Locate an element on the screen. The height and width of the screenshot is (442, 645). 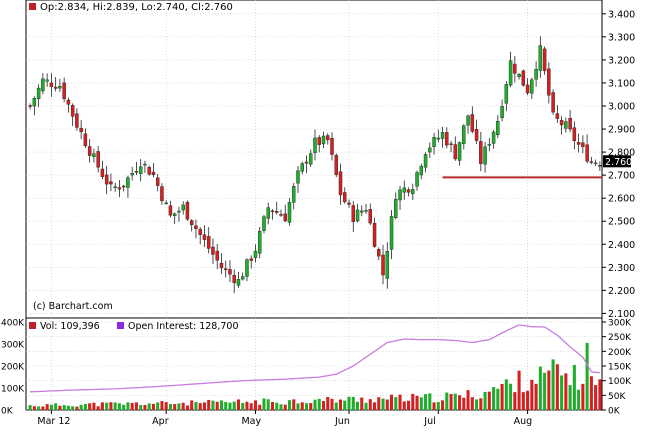
copyright-text: (c) Barchart.com is located at coordinates (73, 306).